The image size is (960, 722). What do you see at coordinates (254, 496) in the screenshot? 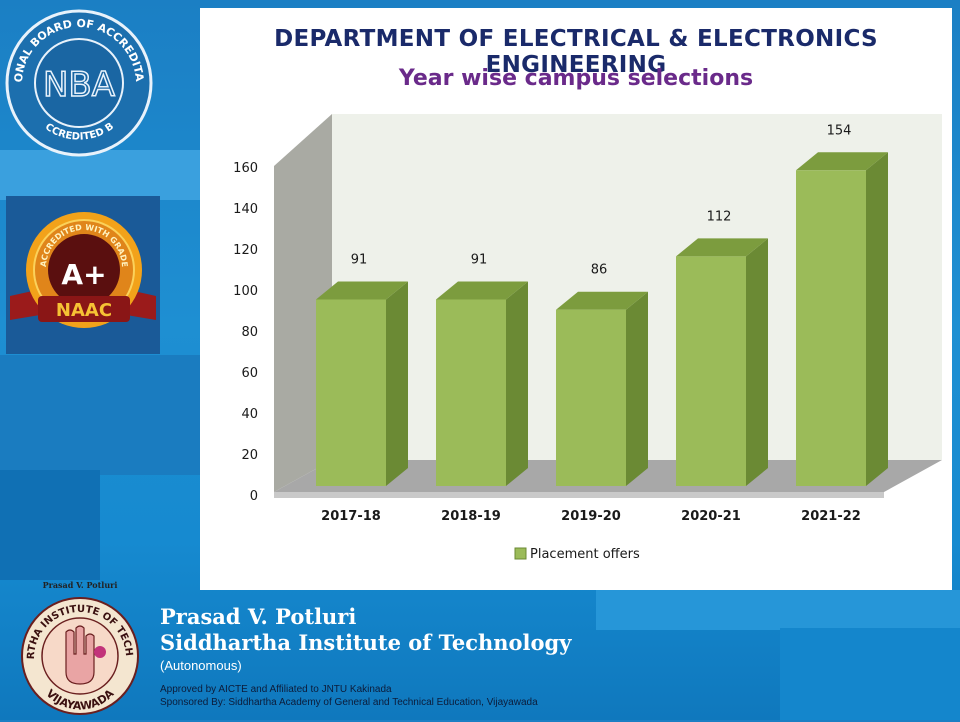
I see `y-tick-label: 0` at bounding box center [254, 496].